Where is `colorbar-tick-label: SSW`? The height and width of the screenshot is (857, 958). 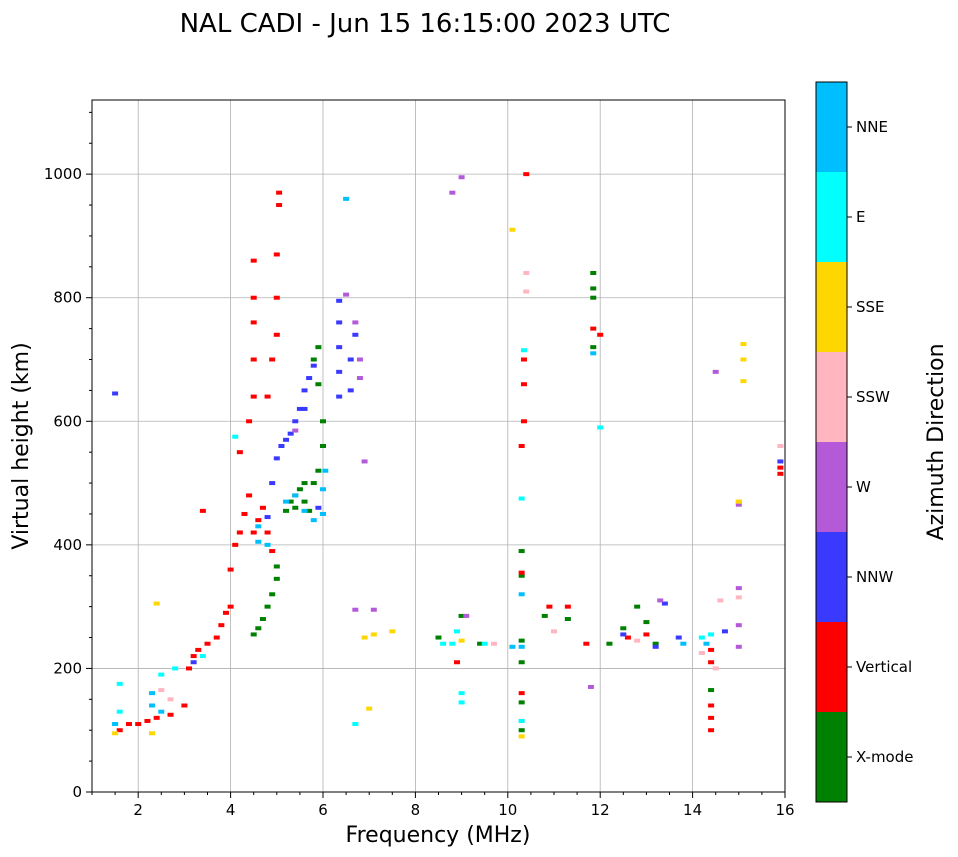 colorbar-tick-label: SSW is located at coordinates (873, 397).